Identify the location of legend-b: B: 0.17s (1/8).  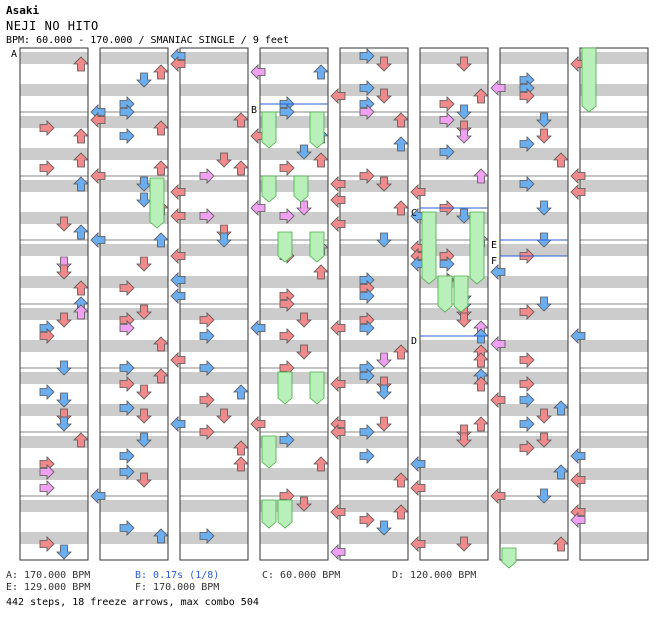
(177, 575).